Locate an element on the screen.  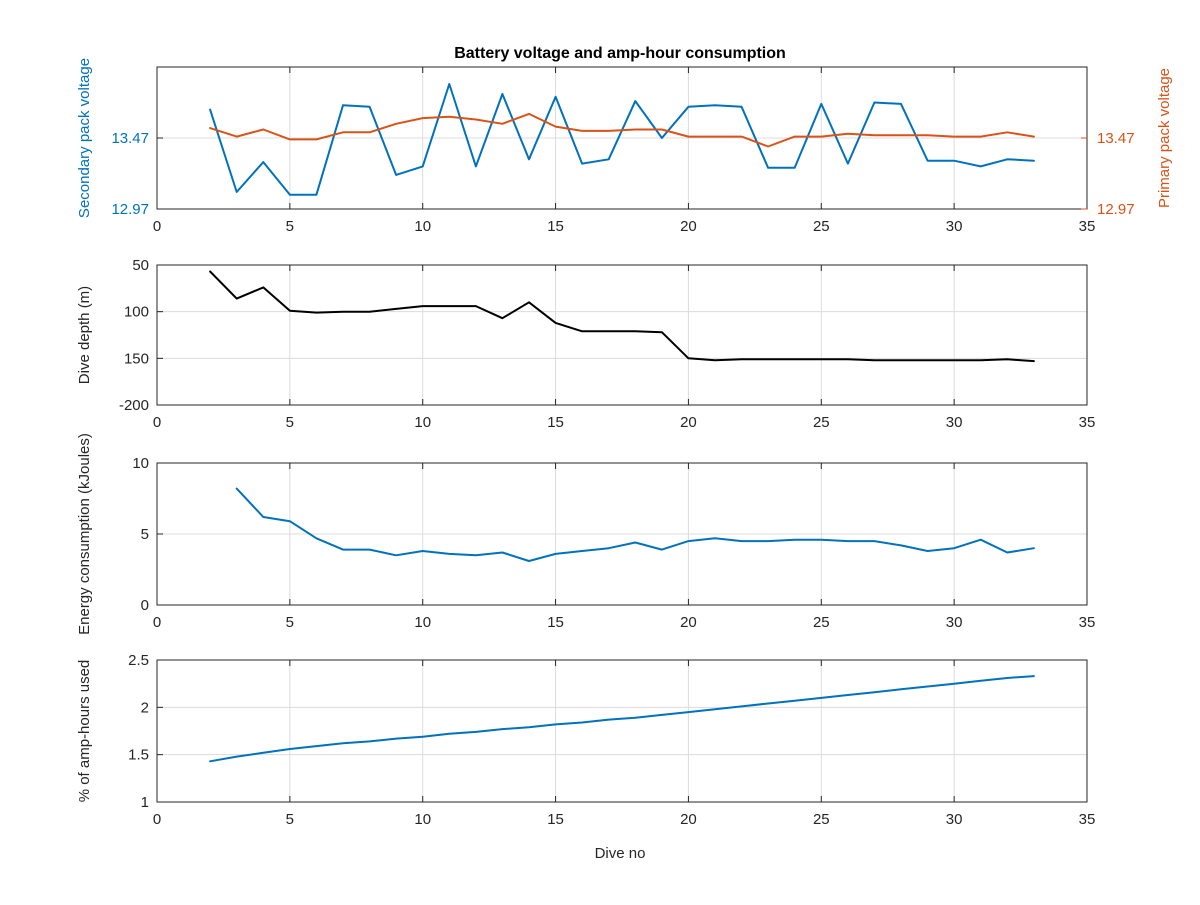
panel-amphours-series-left-0-line is located at coordinates (622, 719).